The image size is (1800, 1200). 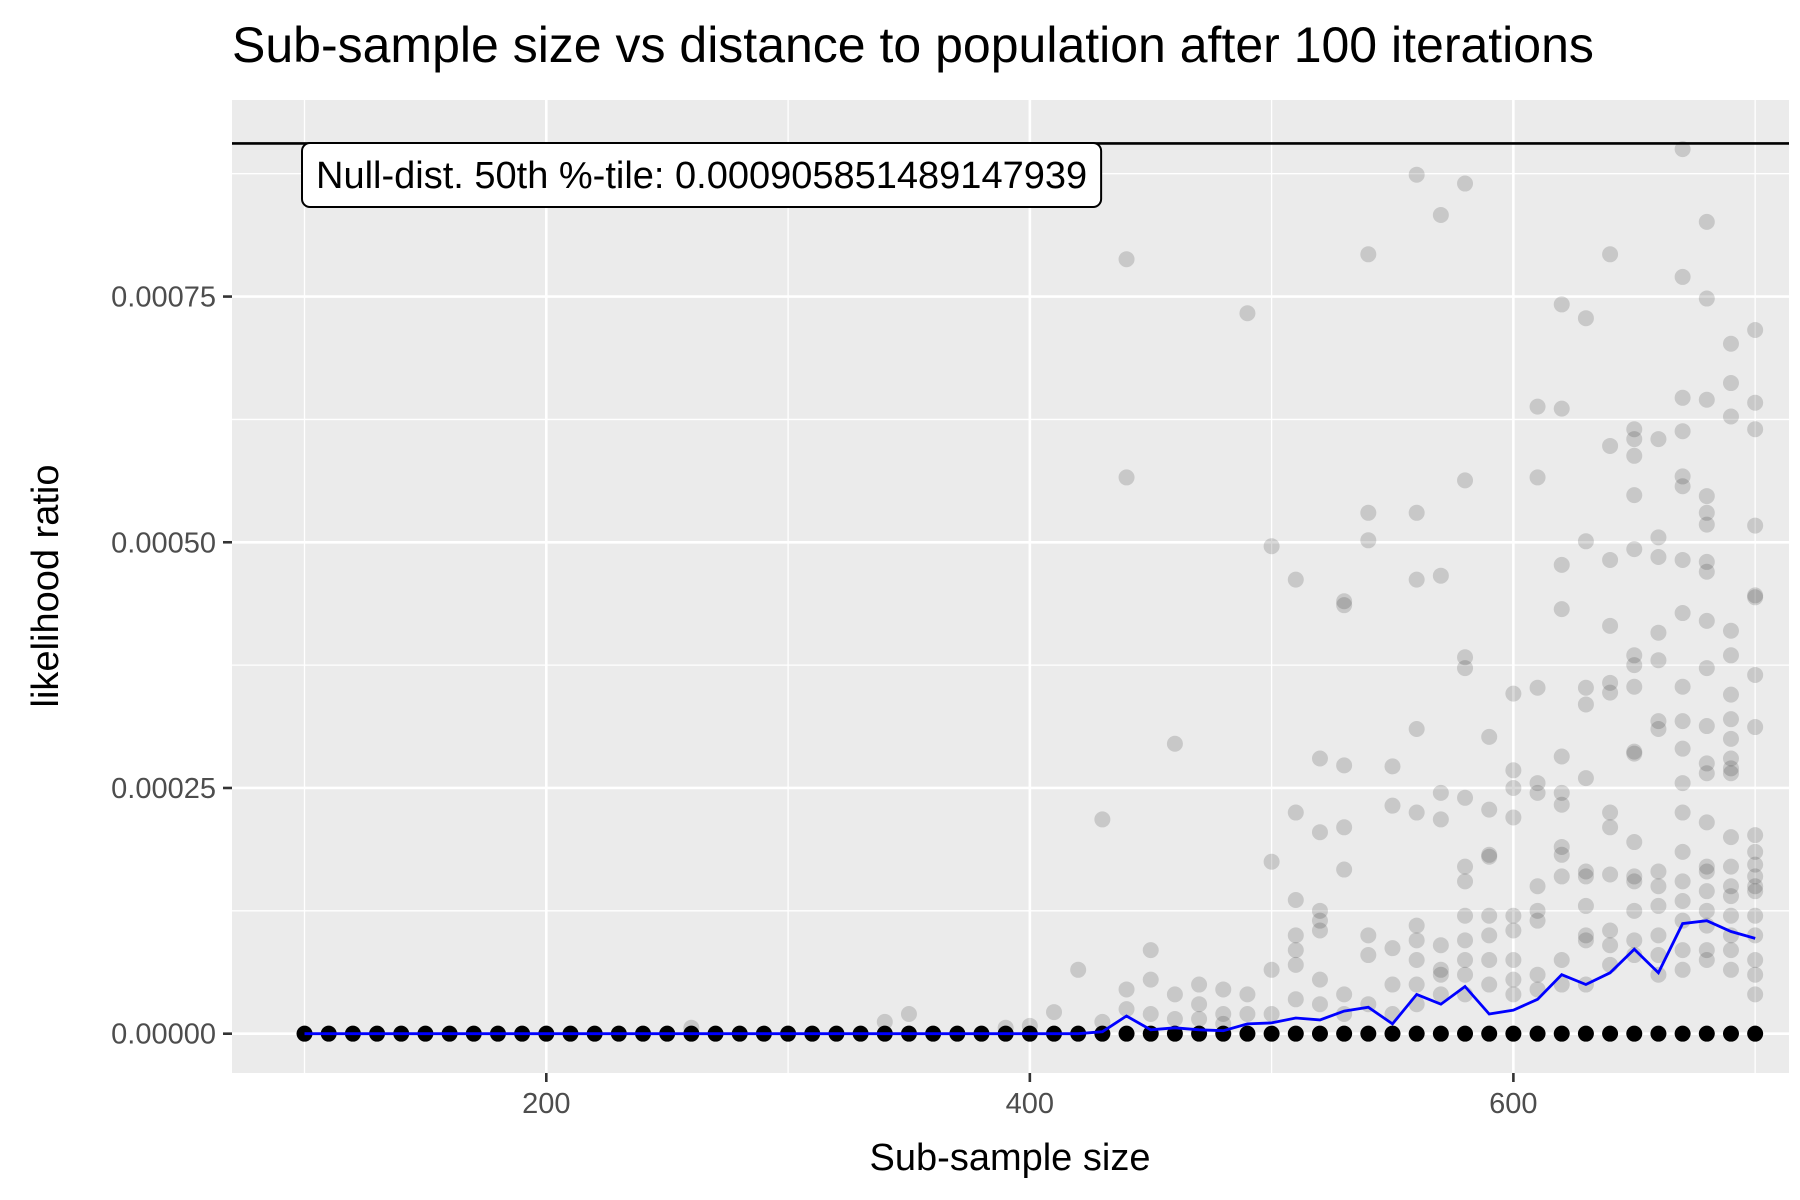 What do you see at coordinates (163, 1035) in the screenshot?
I see `y-tick-label: 0.00000` at bounding box center [163, 1035].